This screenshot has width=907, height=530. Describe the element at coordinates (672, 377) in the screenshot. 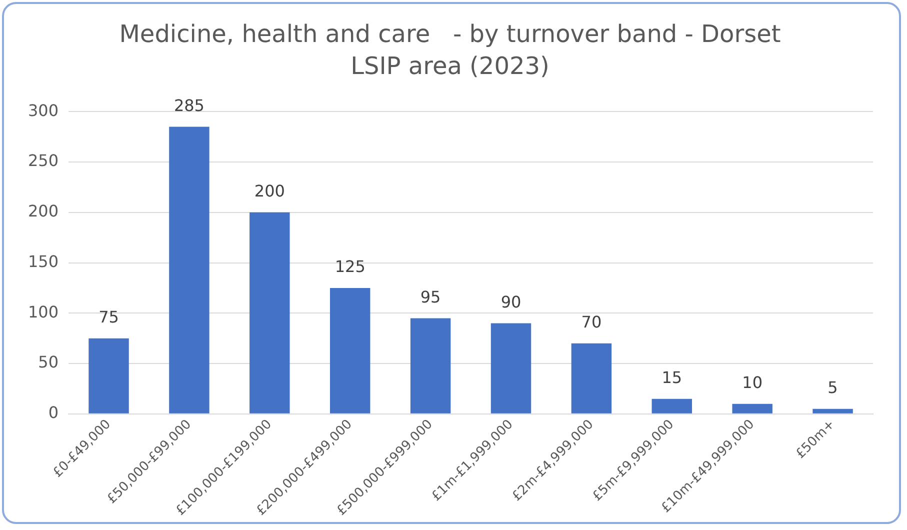

I see `data-label: 15` at that location.